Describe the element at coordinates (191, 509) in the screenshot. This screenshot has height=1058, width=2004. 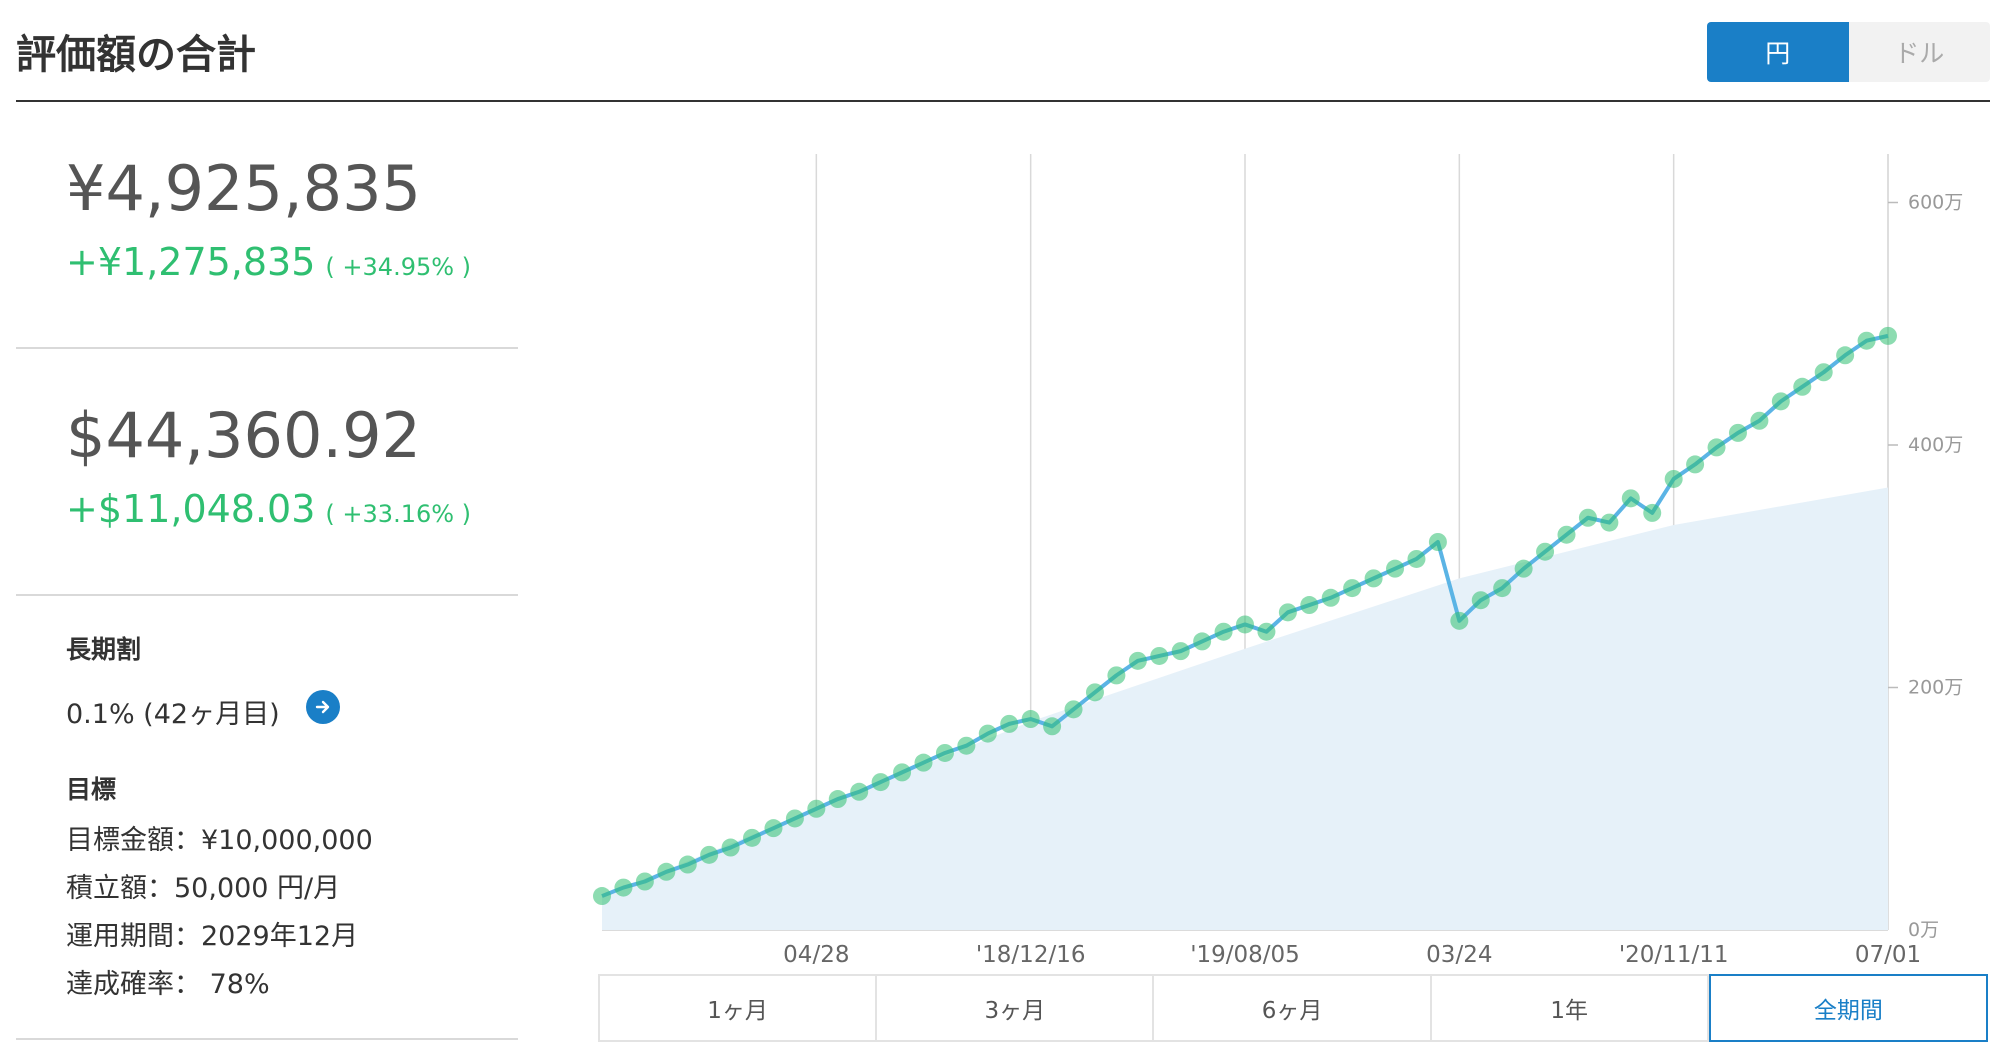
I see `gain-usd-value: +$11,048.03` at that location.